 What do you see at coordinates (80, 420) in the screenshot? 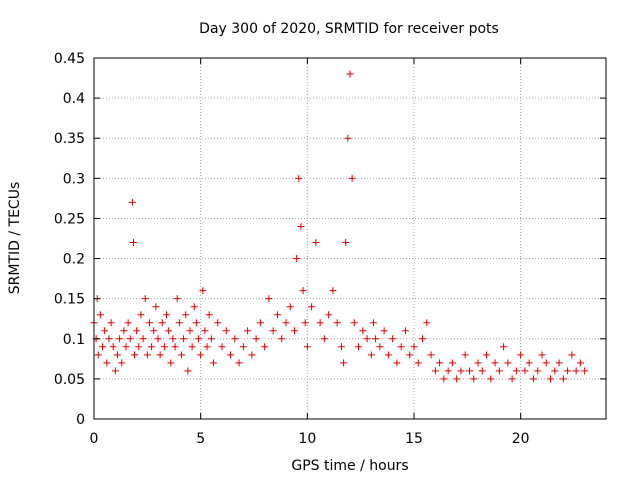
I see `y-tick-label: 0` at bounding box center [80, 420].